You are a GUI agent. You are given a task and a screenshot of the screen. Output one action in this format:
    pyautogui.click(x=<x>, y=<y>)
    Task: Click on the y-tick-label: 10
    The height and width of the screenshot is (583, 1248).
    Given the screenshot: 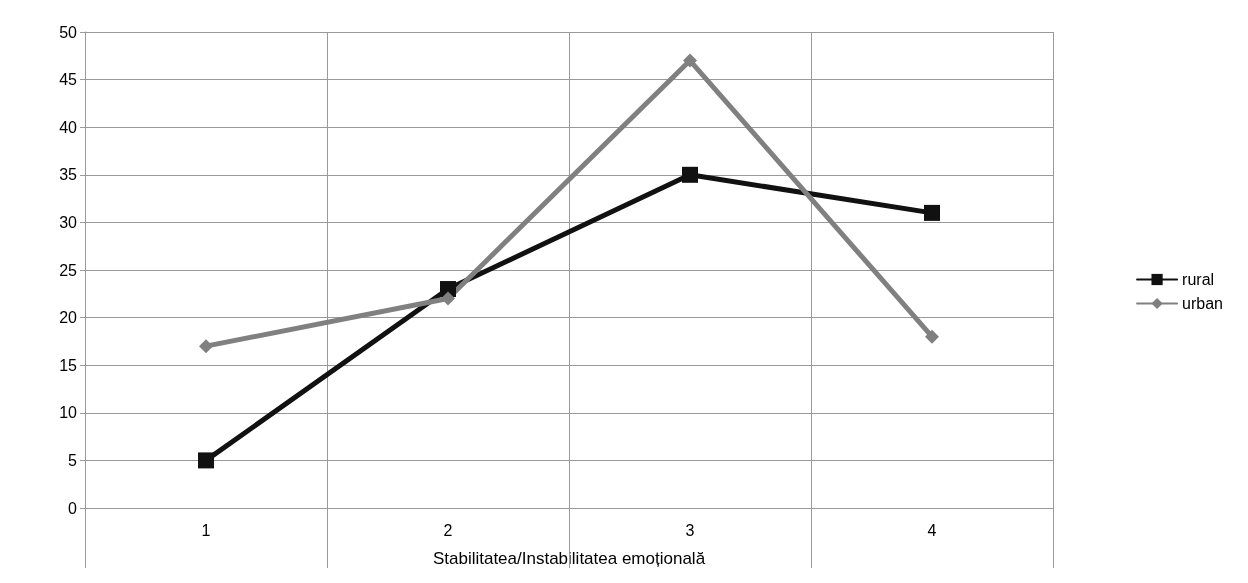 What is the action you would take?
    pyautogui.click(x=68, y=413)
    